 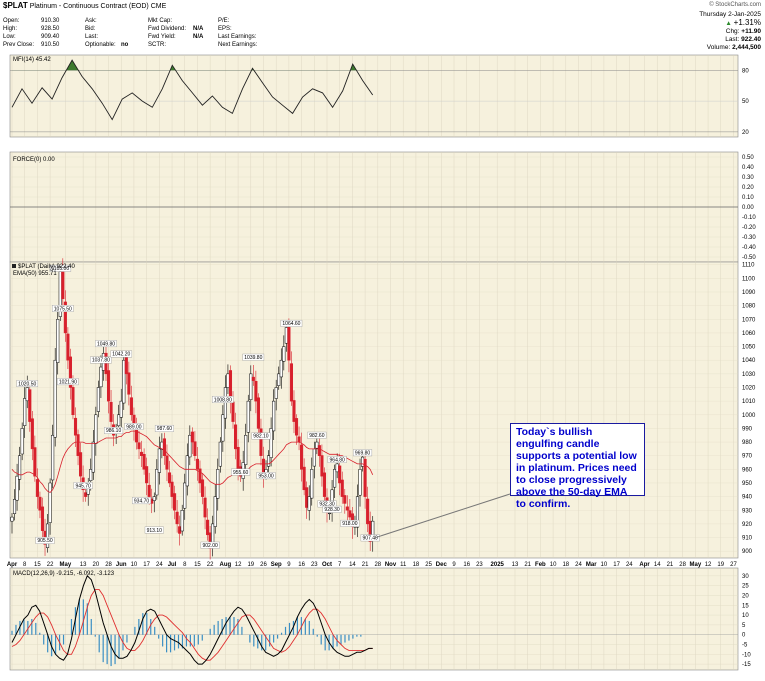 What do you see at coordinates (748, 266) in the screenshot?
I see `price-tick-0: 1110` at bounding box center [748, 266].